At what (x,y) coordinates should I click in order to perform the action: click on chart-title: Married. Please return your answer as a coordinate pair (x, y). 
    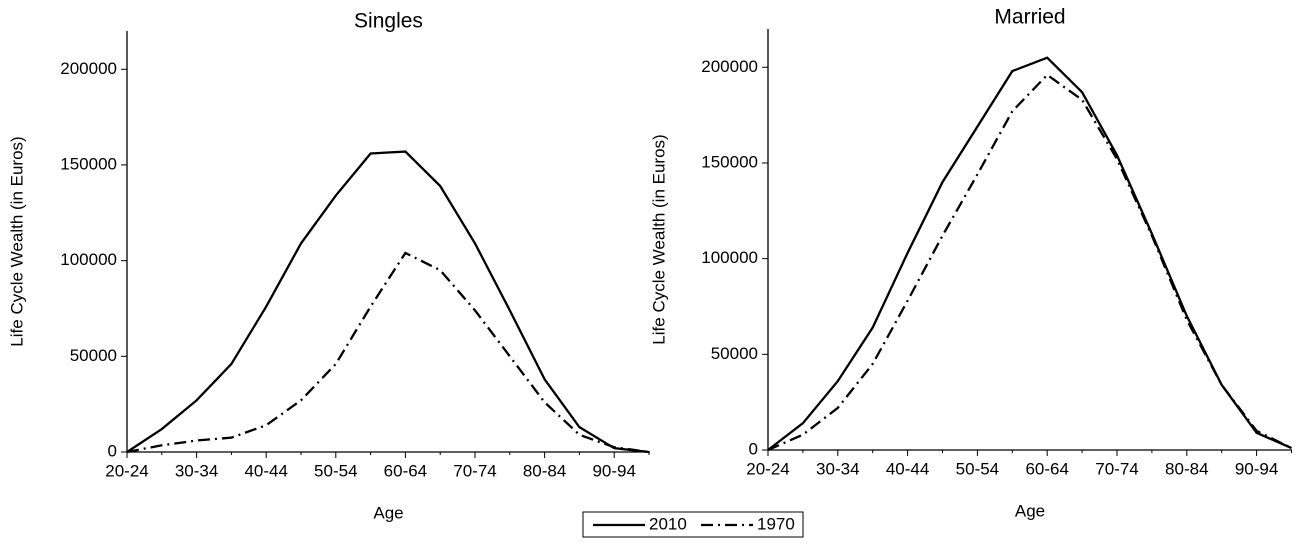
    Looking at the image, I should click on (1029, 17).